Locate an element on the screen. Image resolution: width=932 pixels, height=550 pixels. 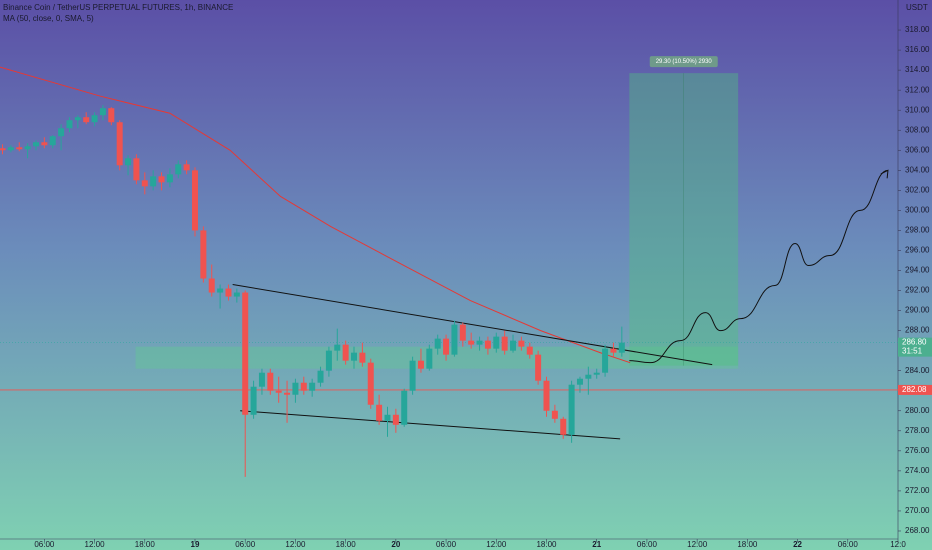
chart-subtitle: MA (50, close, 0, SMA, 5) is located at coordinates (48, 18).